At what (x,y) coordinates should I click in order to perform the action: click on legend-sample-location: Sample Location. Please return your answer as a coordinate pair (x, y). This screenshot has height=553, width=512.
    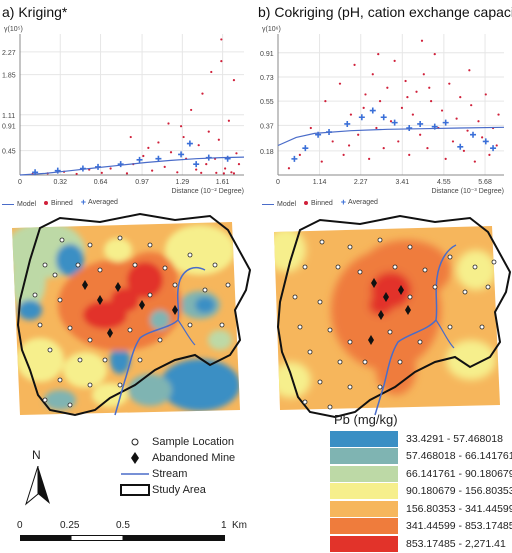
    Looking at the image, I should click on (176, 442).